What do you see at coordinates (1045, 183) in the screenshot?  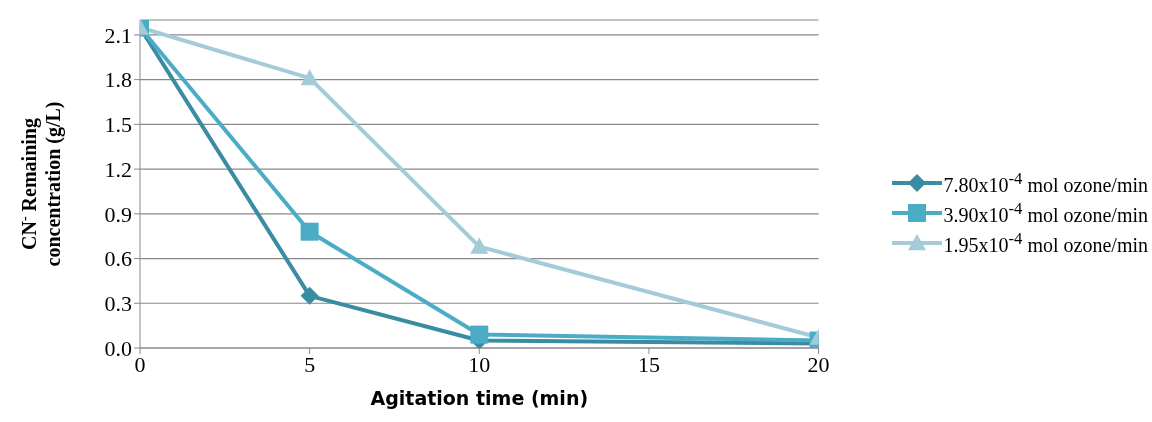 I see `legend-label: 7.80x10$^{-4}$ mol ozone/min` at bounding box center [1045, 183].